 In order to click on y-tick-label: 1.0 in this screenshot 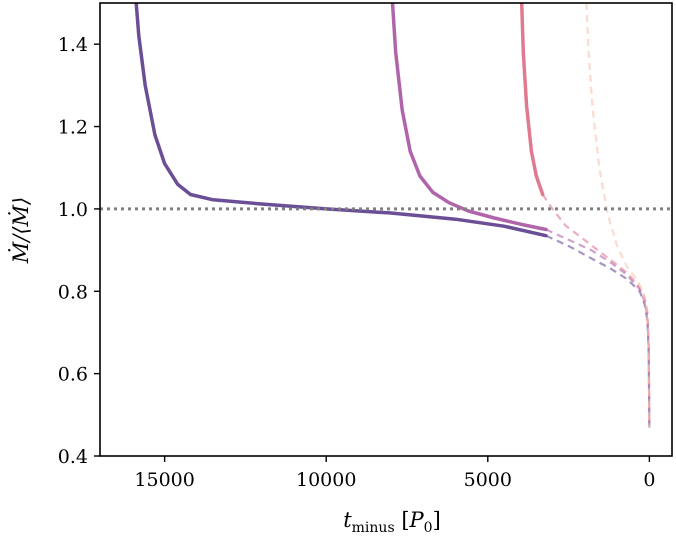, I will do `click(73, 210)`.